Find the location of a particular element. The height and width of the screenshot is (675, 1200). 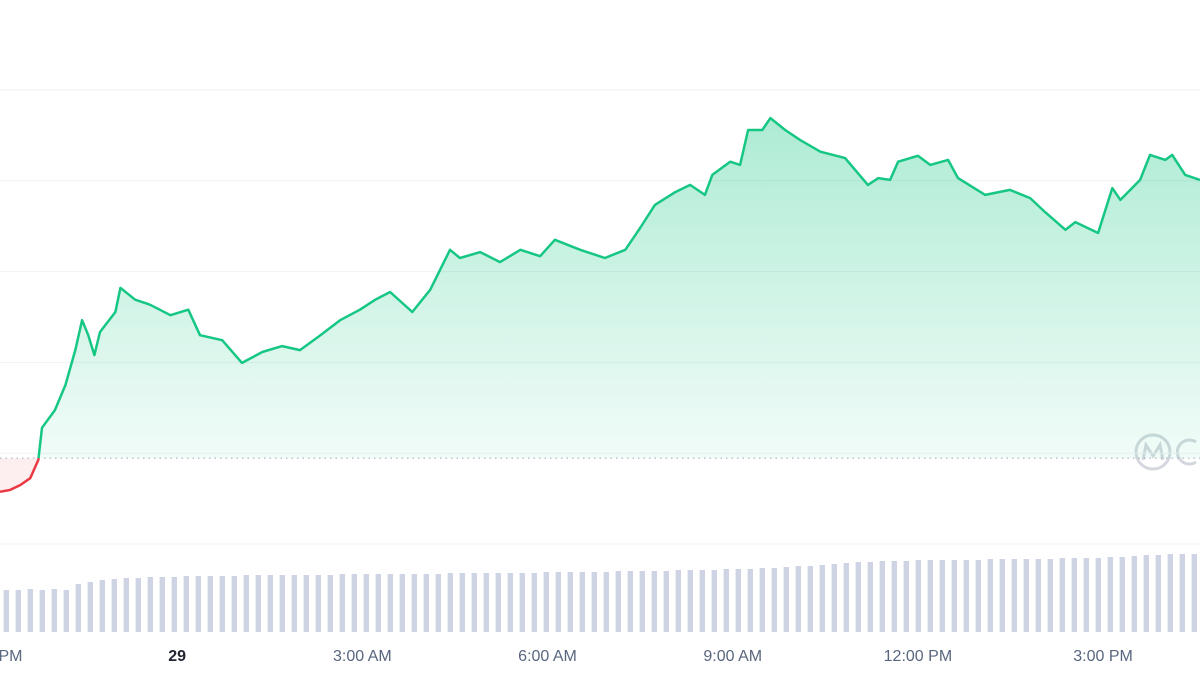

x-tick-label: PM is located at coordinates (11, 656).